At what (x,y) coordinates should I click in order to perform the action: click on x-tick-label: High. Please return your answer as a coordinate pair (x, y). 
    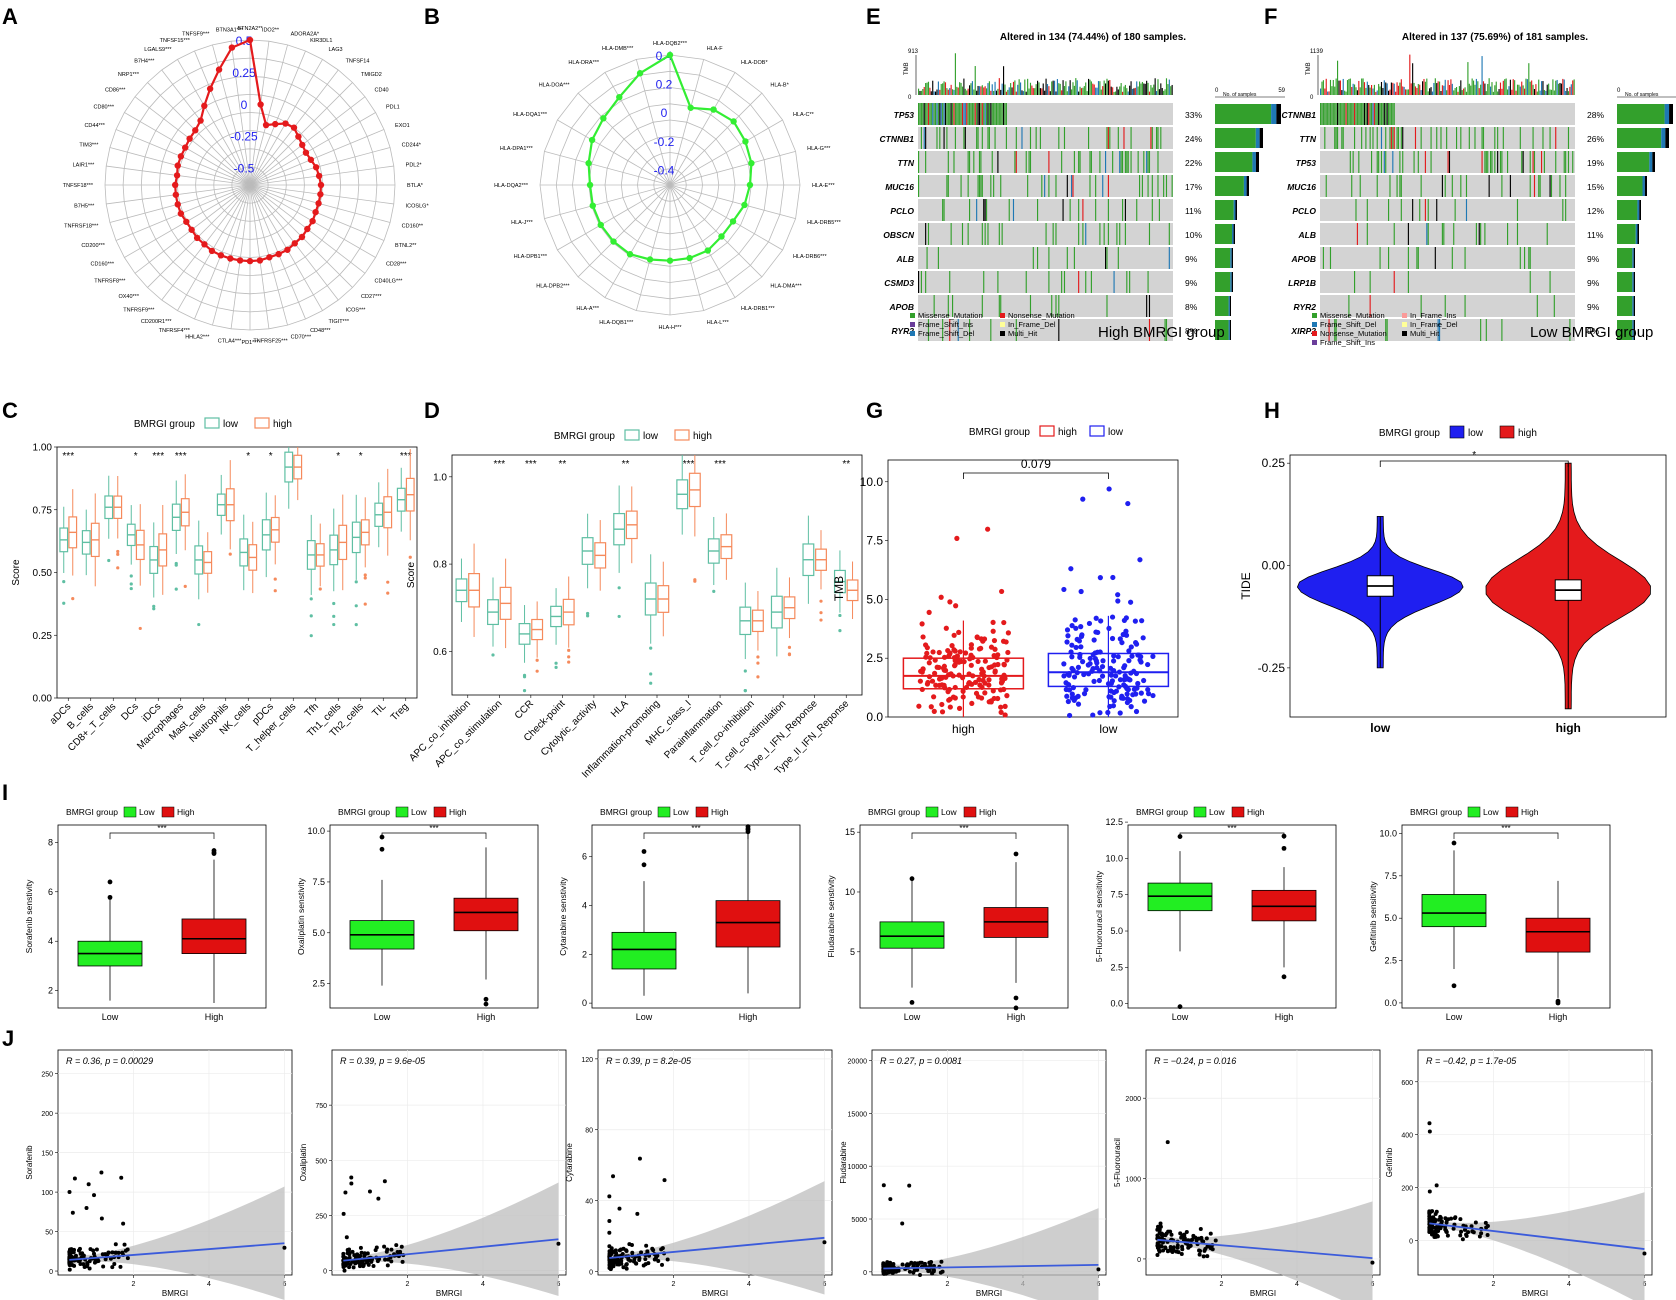
    Looking at the image, I should click on (1284, 1017).